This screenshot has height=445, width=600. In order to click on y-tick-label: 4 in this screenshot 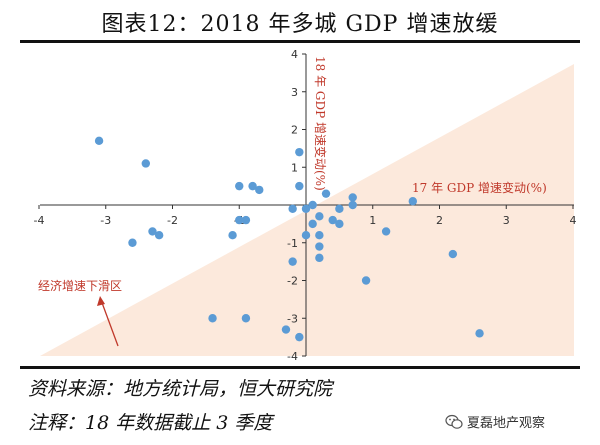, I will do `click(294, 54)`.